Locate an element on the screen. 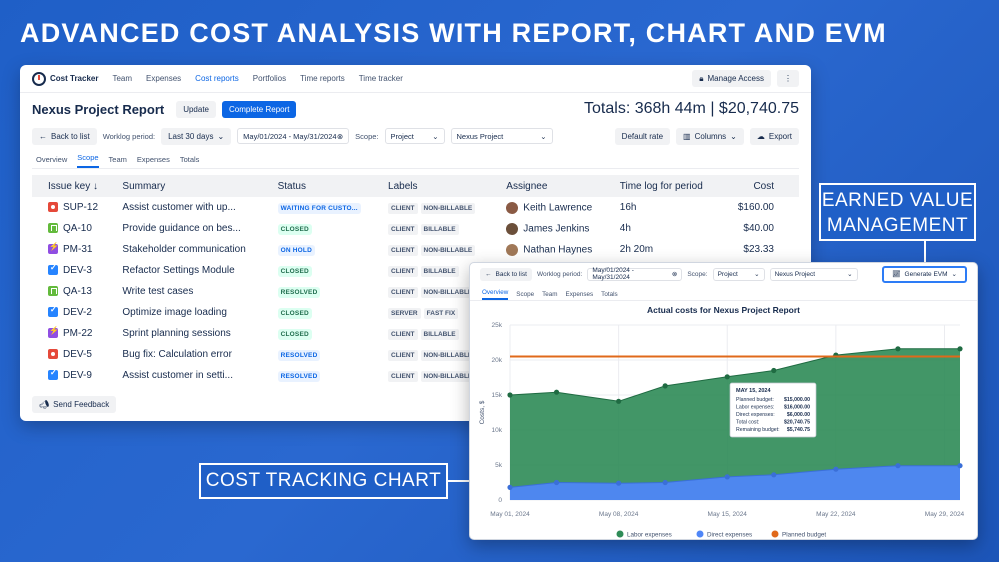  tooltip-label: Remaining budget: is located at coordinates (758, 430).